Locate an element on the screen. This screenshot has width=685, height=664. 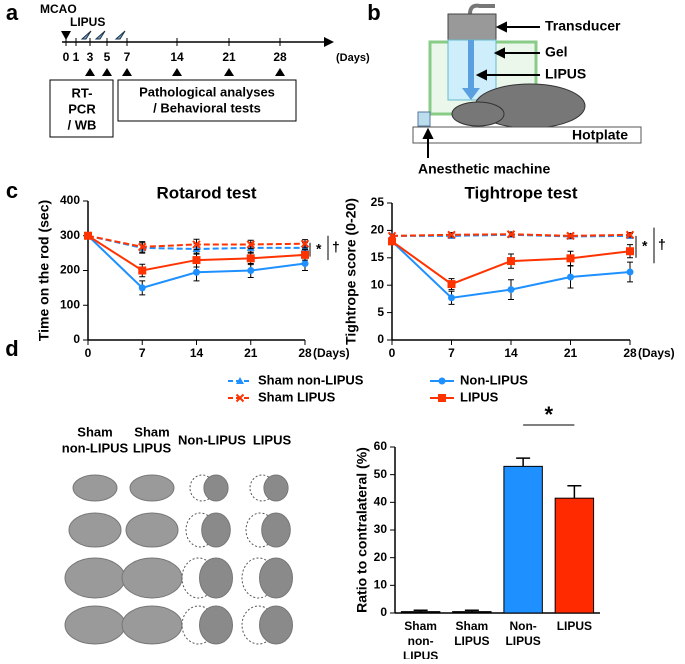
section-column-label: non-LIPUS is located at coordinates (95, 447).